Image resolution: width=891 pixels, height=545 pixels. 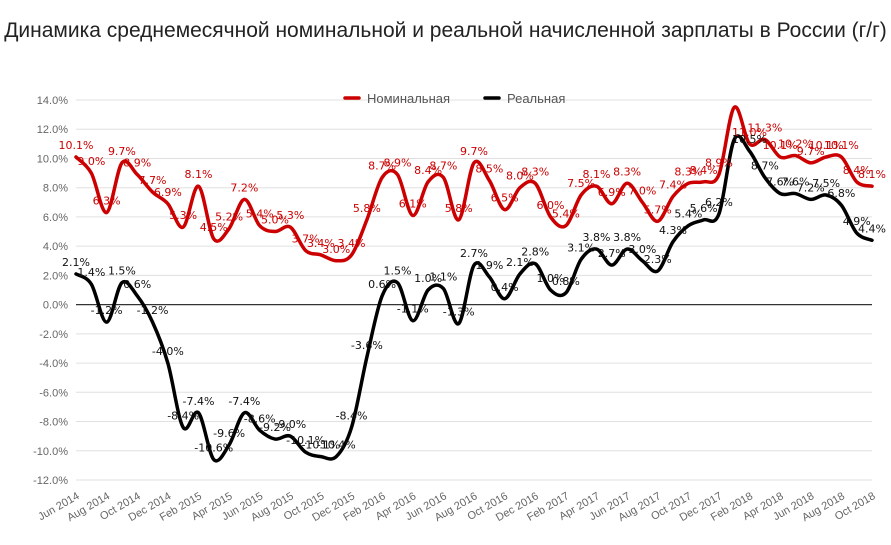 What do you see at coordinates (290, 424) in the screenshot?
I see `real-data-label: -9.0%` at bounding box center [290, 424].